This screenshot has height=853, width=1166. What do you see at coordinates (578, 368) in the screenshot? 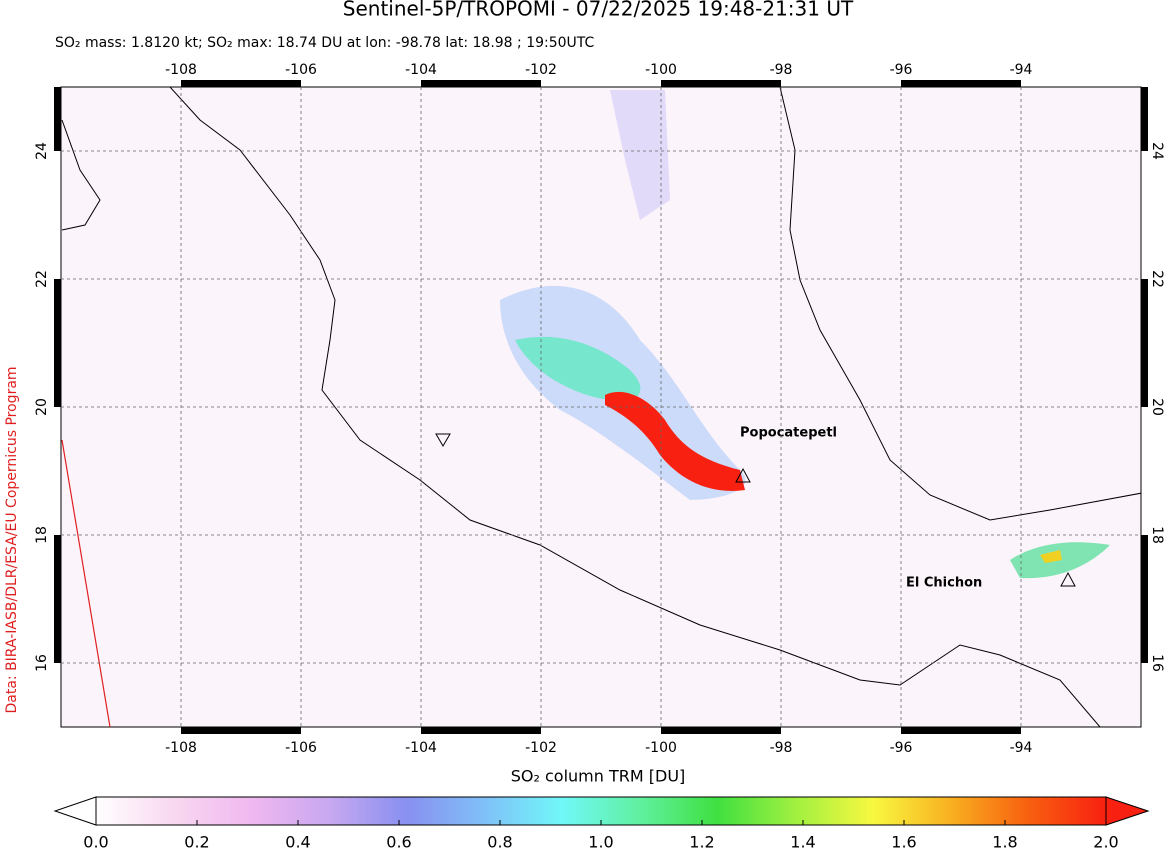
I see `plume-green` at bounding box center [578, 368].